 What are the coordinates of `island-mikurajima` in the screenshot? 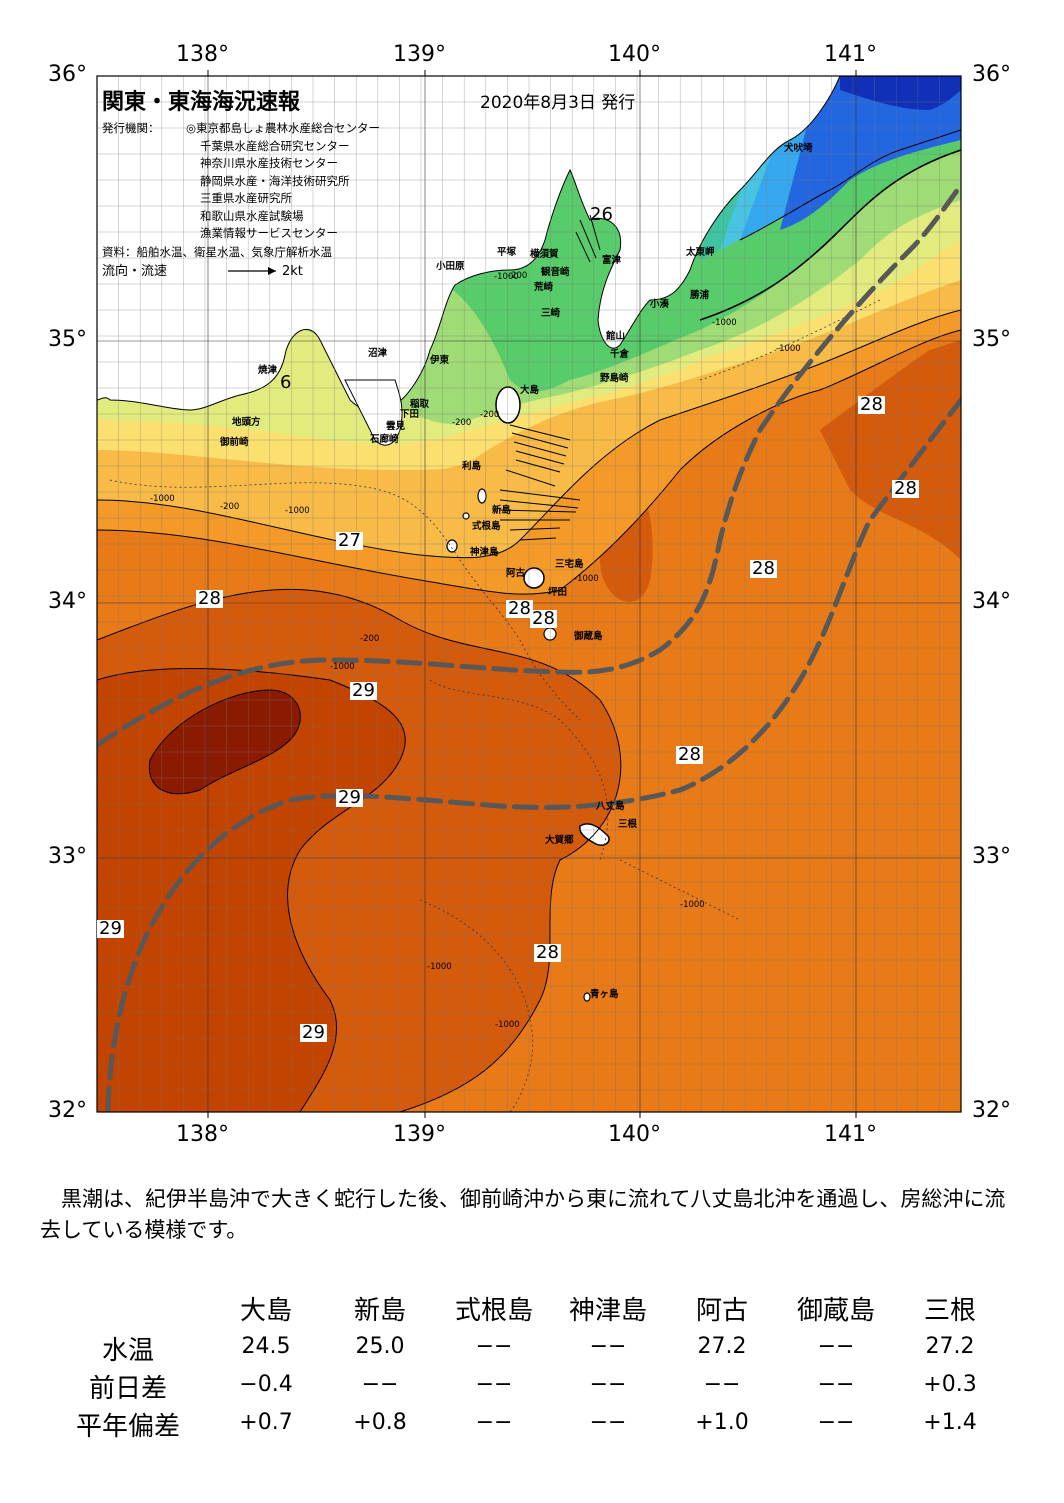 It's located at (550, 634).